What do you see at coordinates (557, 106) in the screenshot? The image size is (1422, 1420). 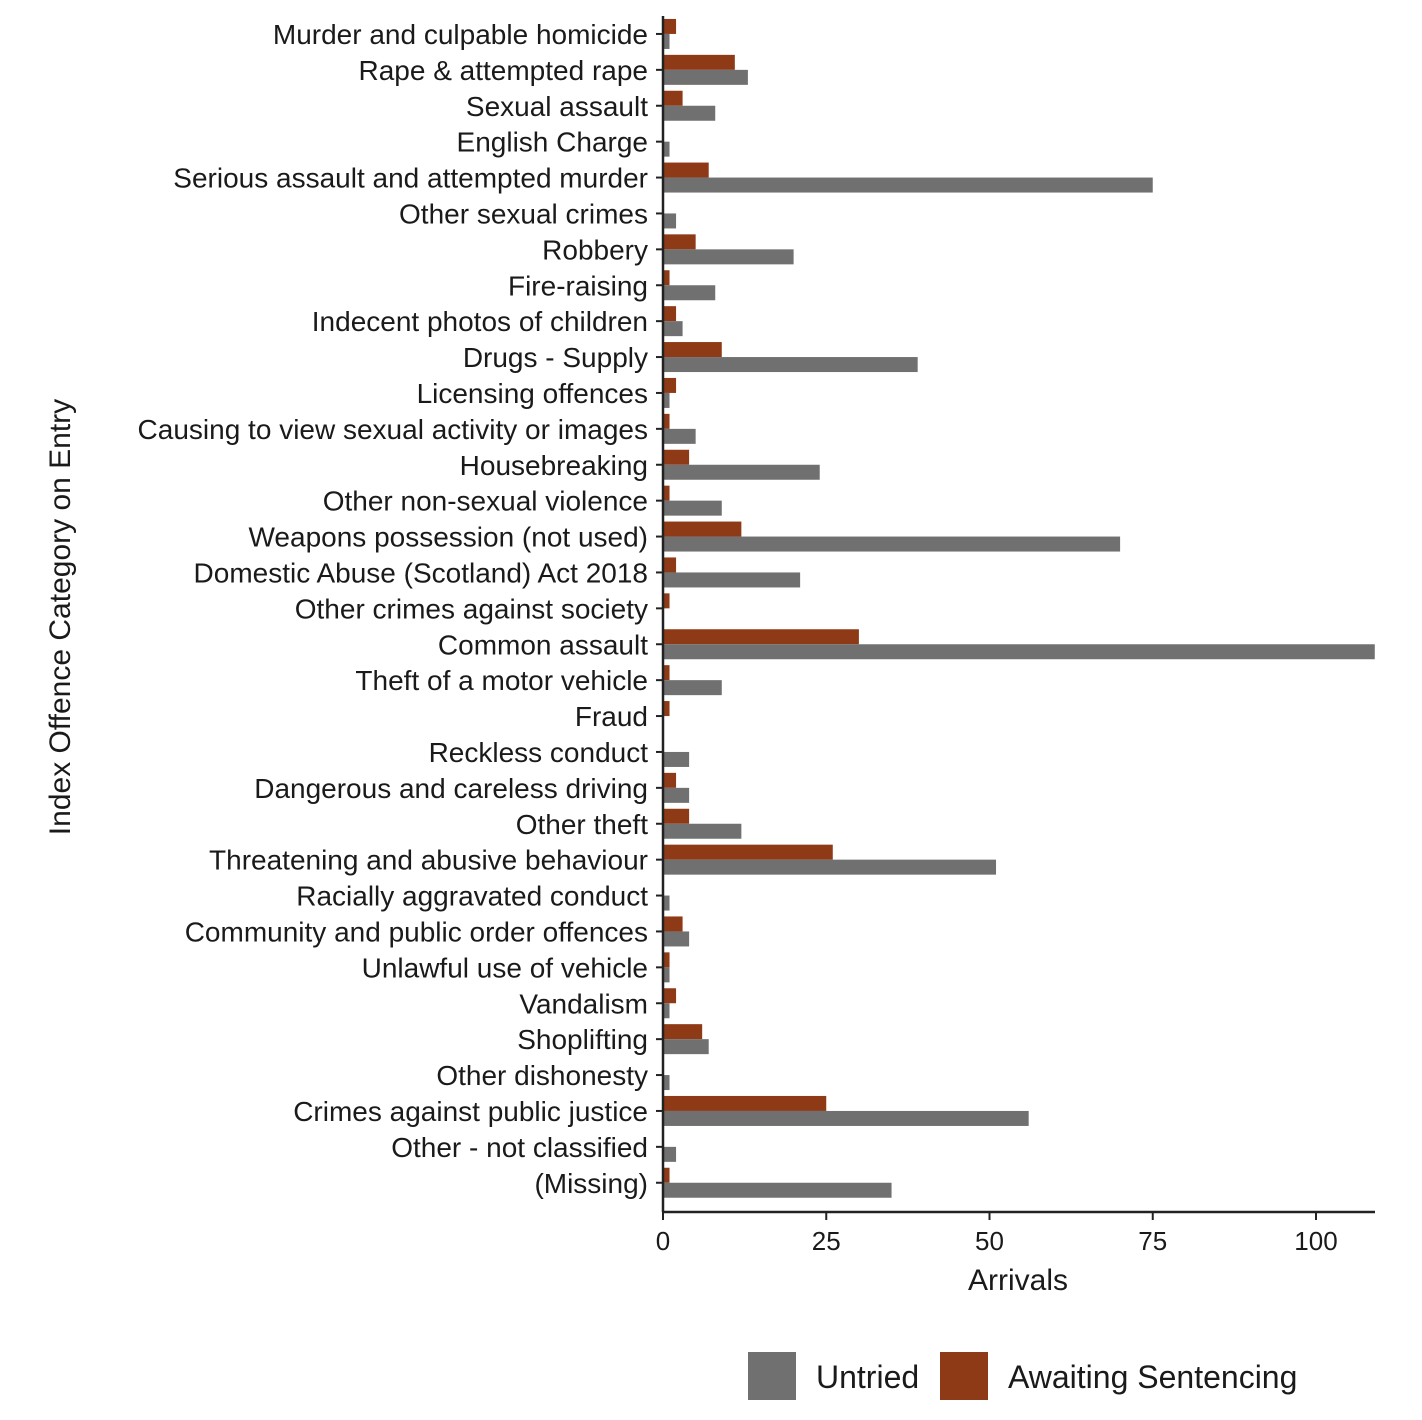 I see `category-label: Sexual assault` at bounding box center [557, 106].